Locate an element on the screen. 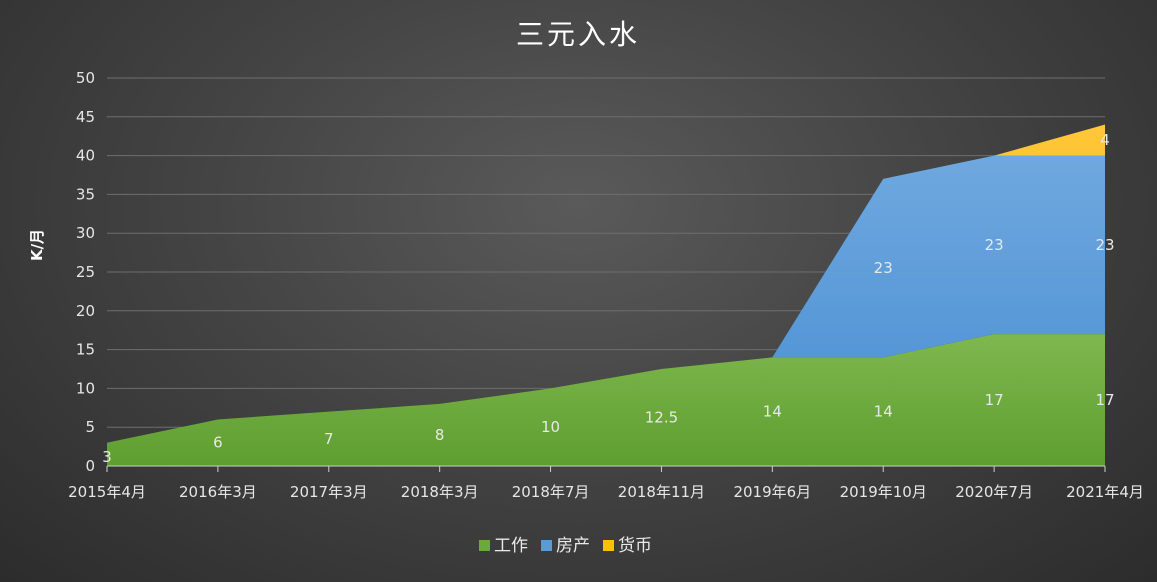 The height and width of the screenshot is (582, 1157). legend-label: 房产 is located at coordinates (573, 546).